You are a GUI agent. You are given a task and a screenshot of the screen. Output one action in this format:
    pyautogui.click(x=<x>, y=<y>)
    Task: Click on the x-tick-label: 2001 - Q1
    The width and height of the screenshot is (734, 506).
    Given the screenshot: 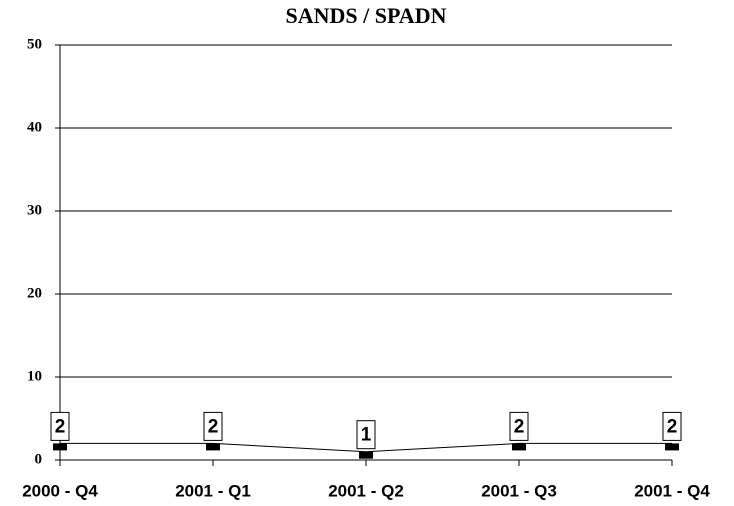 What is the action you would take?
    pyautogui.click(x=213, y=490)
    